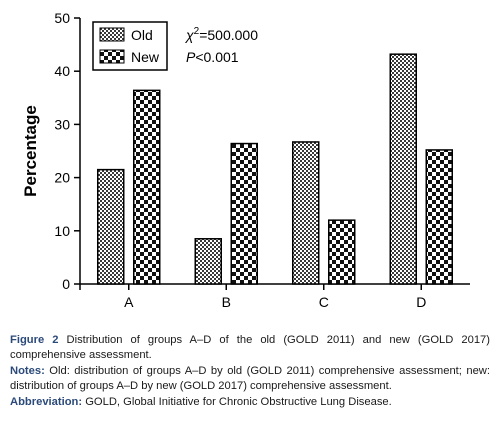 This screenshot has width=496, height=444. Describe the element at coordinates (62, 124) in the screenshot. I see `y-tick-label: 30` at that location.